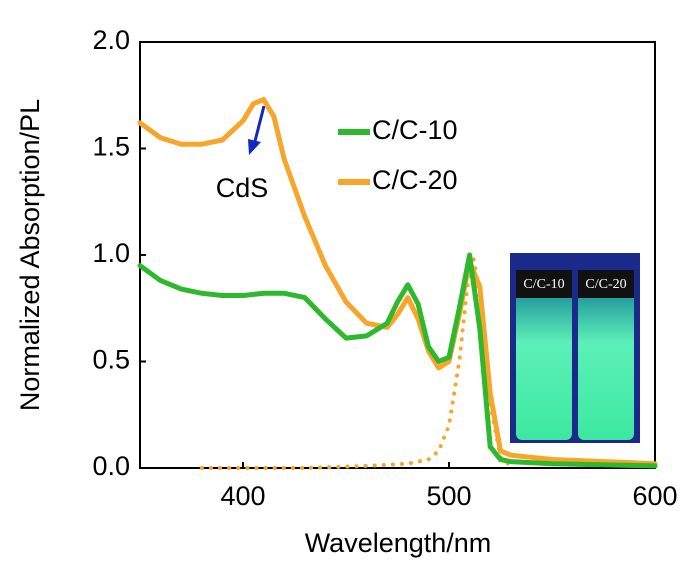  Describe the element at coordinates (242, 496) in the screenshot. I see `x-tick-label: 400` at that location.